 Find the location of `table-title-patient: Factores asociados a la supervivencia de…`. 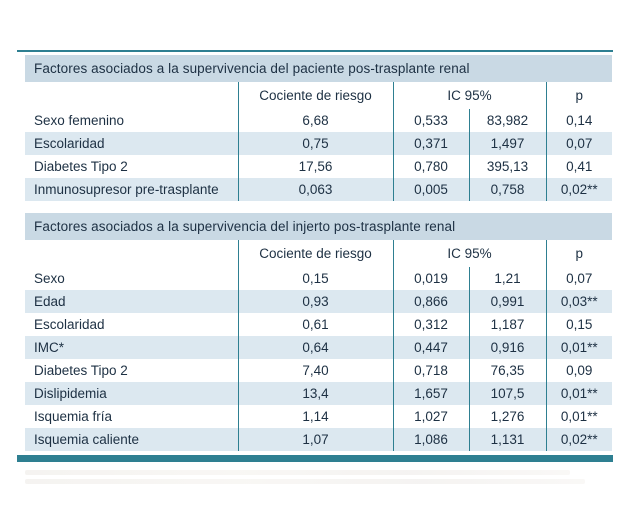

table-title-patient: Factores asociados a la supervivencia de… is located at coordinates (318, 68).